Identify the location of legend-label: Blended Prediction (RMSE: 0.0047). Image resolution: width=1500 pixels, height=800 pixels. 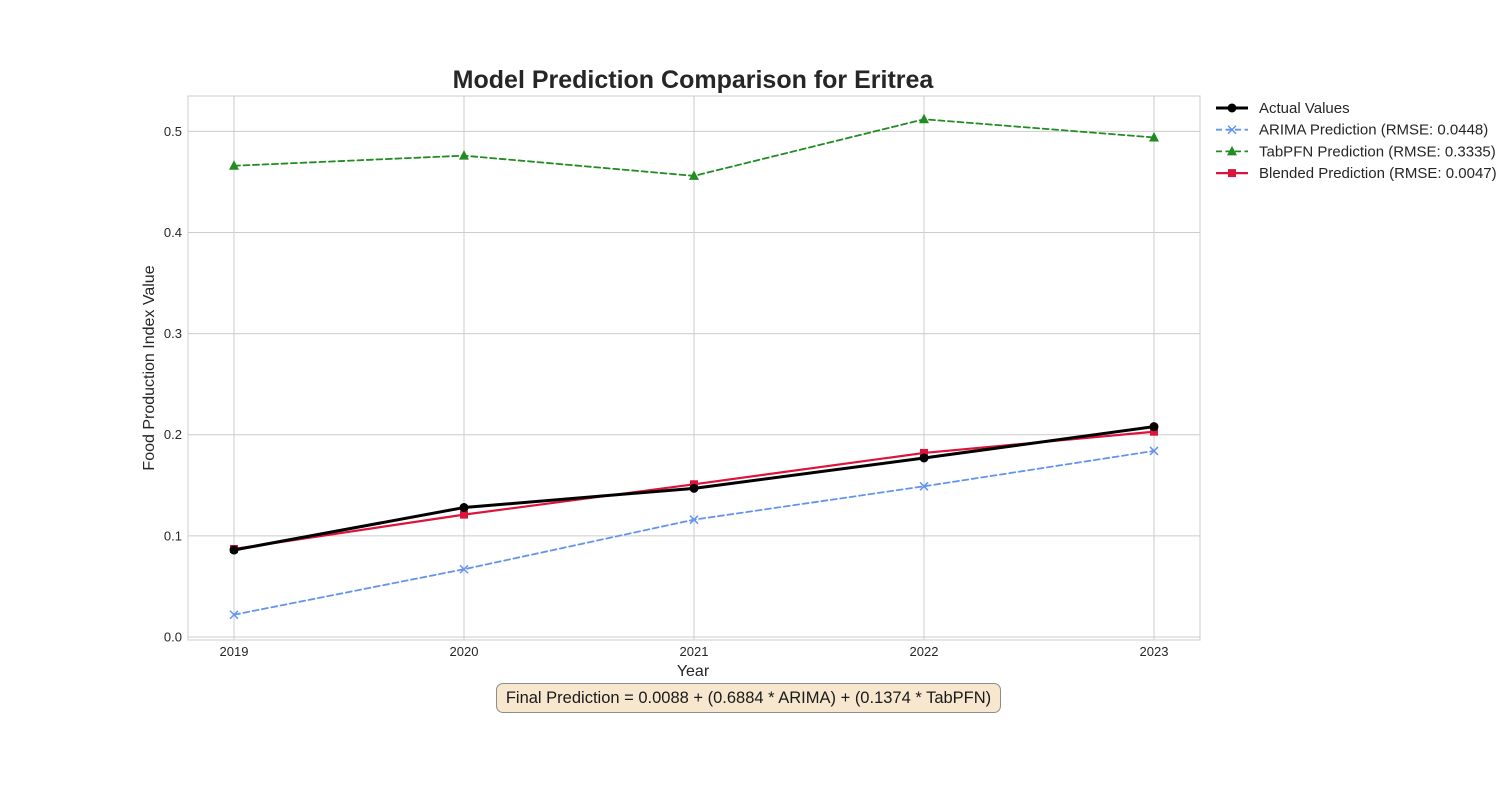
(1378, 173).